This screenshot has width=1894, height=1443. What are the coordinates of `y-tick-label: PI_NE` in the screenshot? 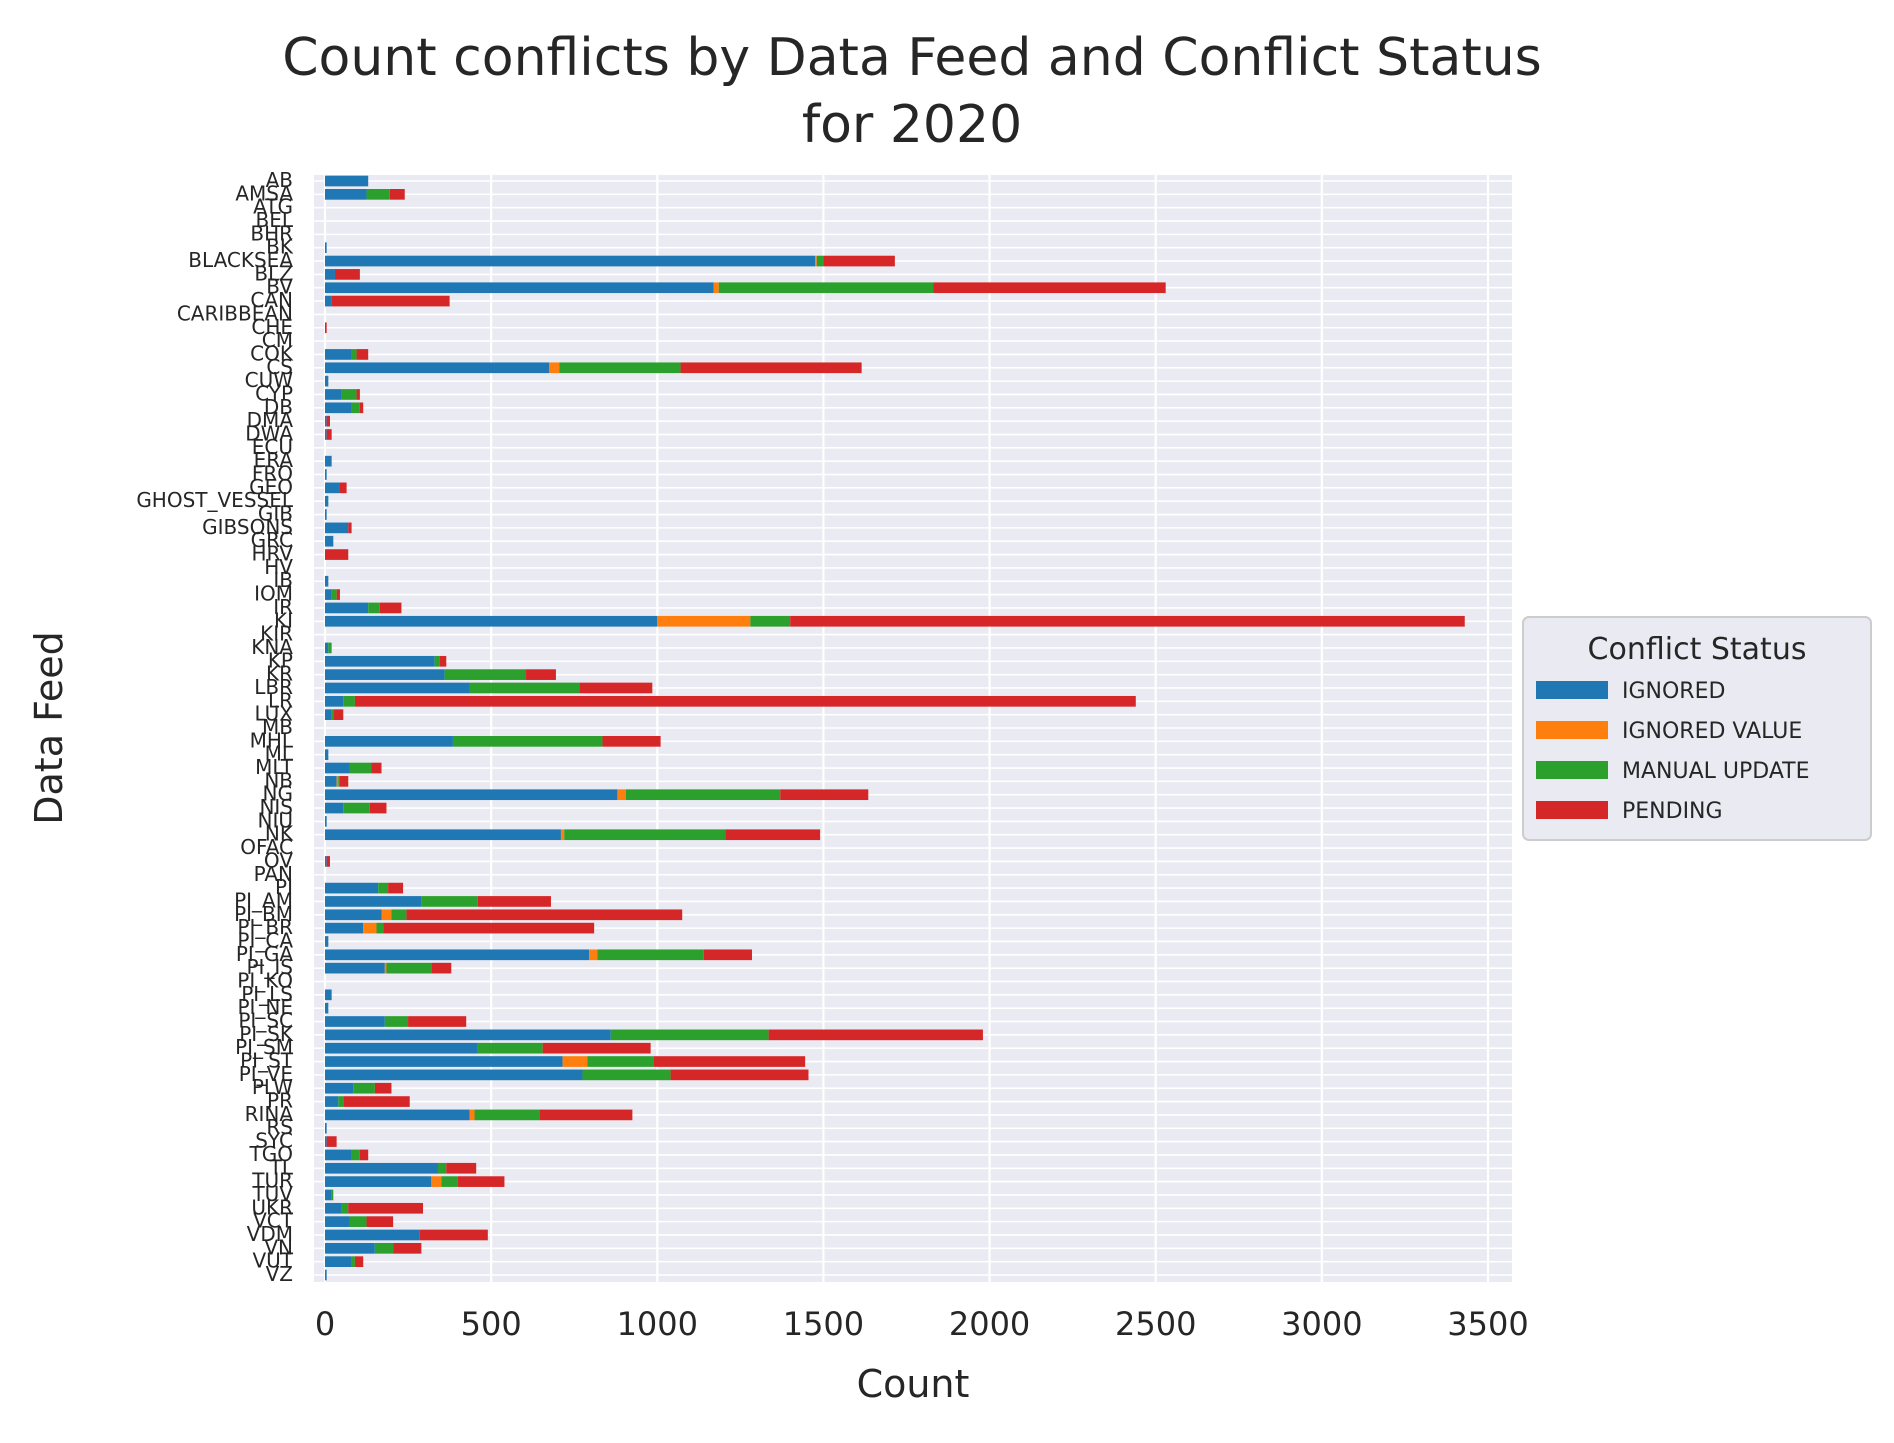 It's located at (265, 1007).